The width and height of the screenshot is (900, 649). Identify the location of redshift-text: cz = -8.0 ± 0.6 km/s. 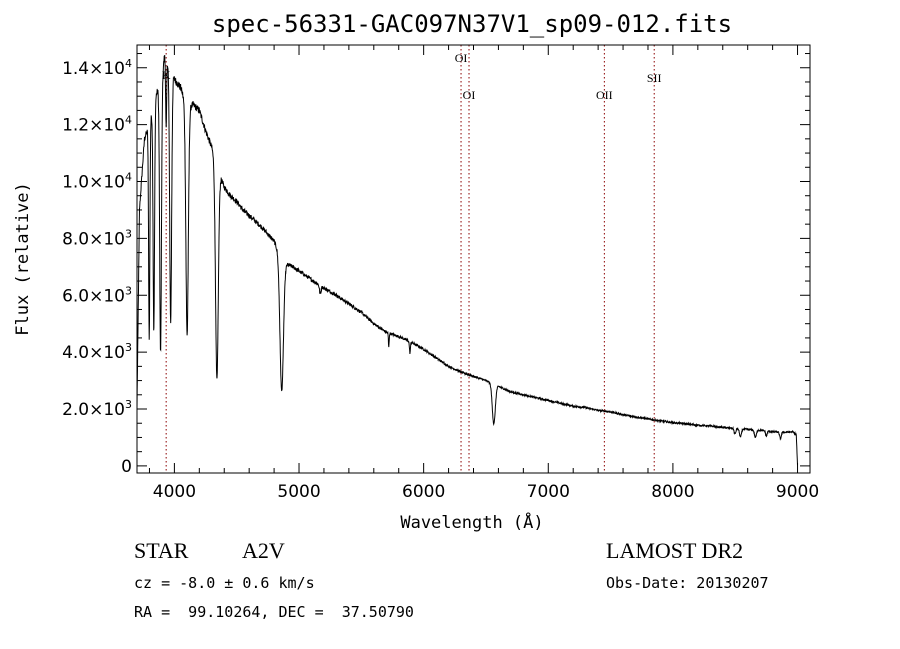
(224, 583).